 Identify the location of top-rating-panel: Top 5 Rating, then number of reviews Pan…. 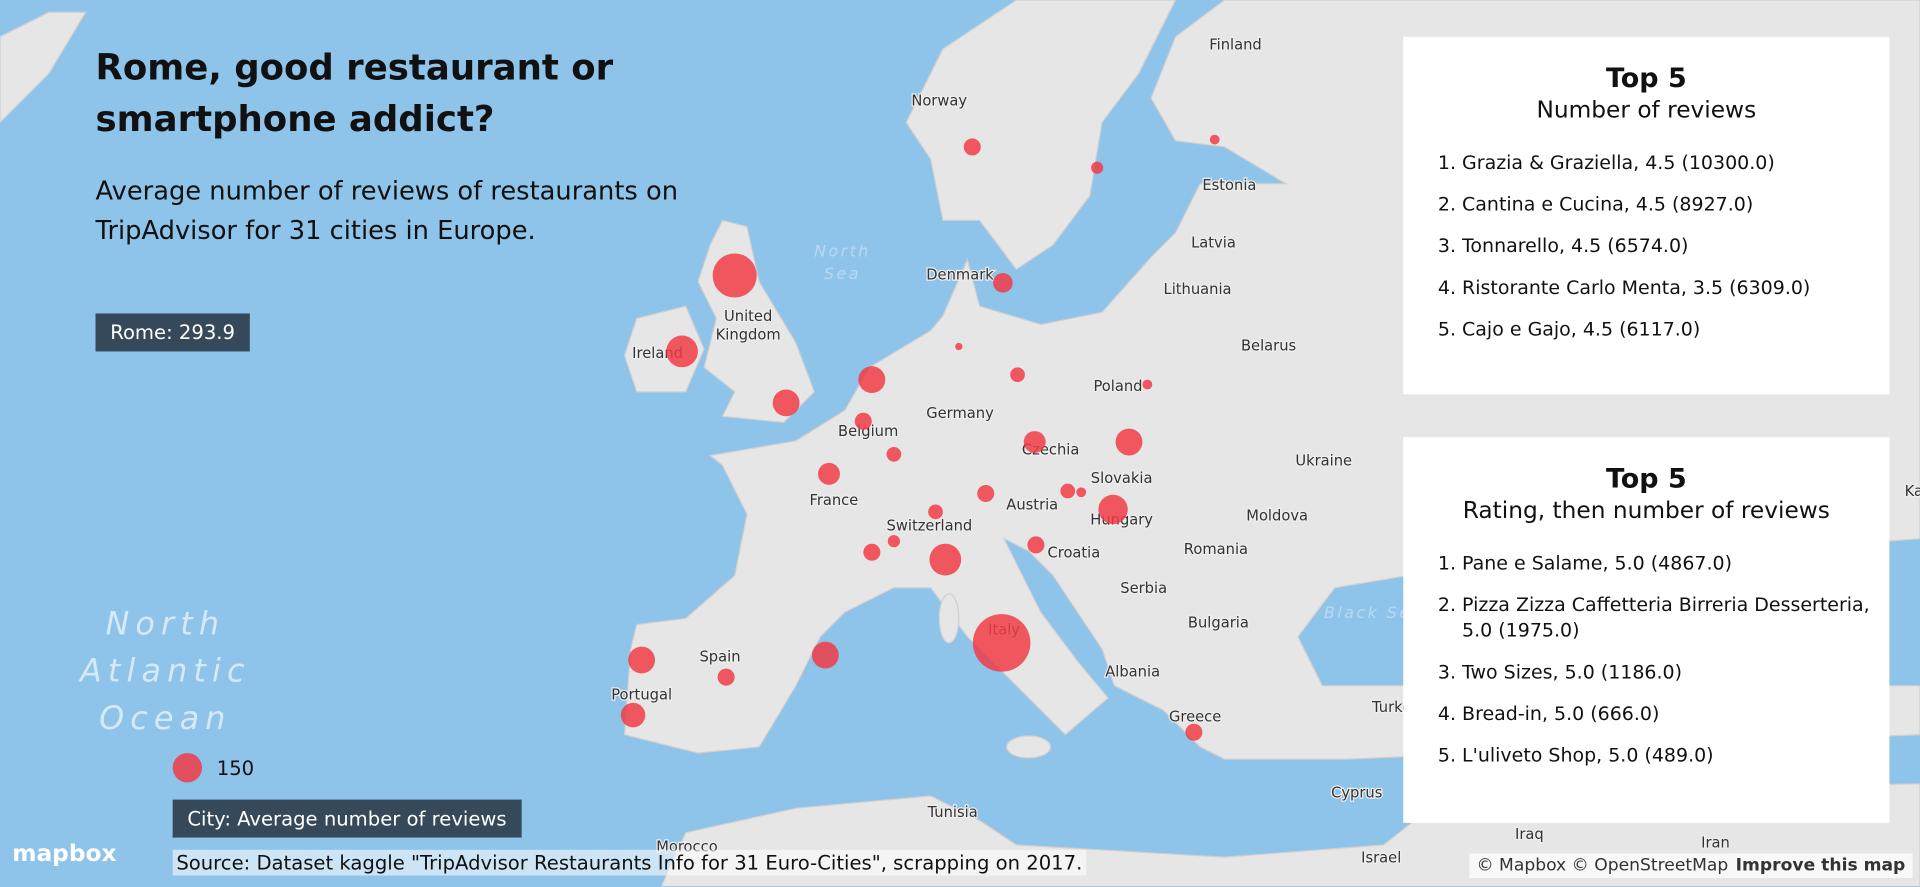
(1646, 630).